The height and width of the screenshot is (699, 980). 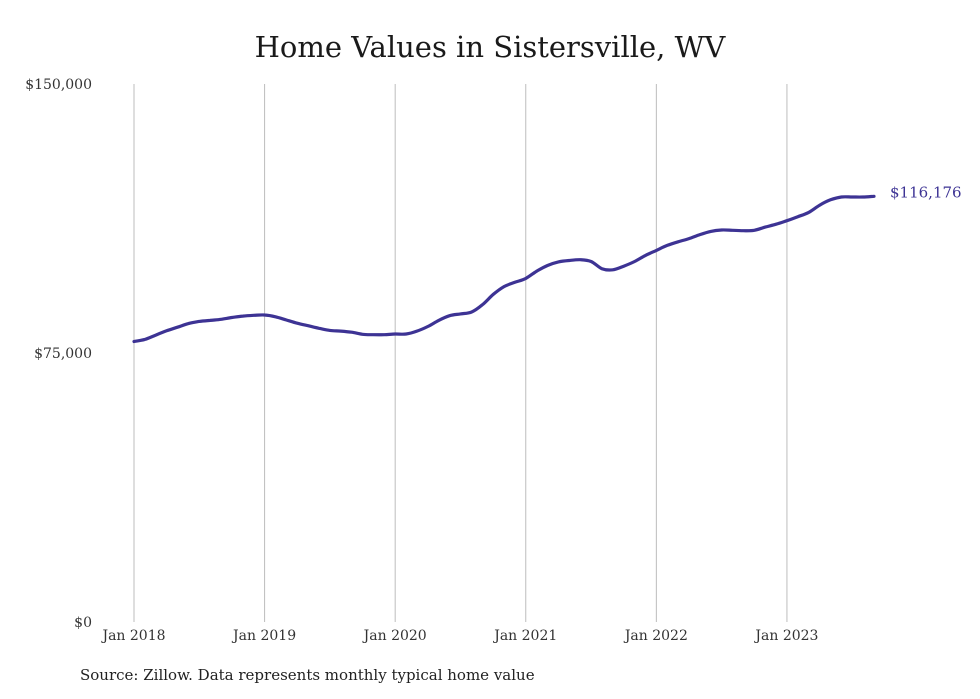 What do you see at coordinates (63, 354) in the screenshot?
I see `y-tick-label: $75,000` at bounding box center [63, 354].